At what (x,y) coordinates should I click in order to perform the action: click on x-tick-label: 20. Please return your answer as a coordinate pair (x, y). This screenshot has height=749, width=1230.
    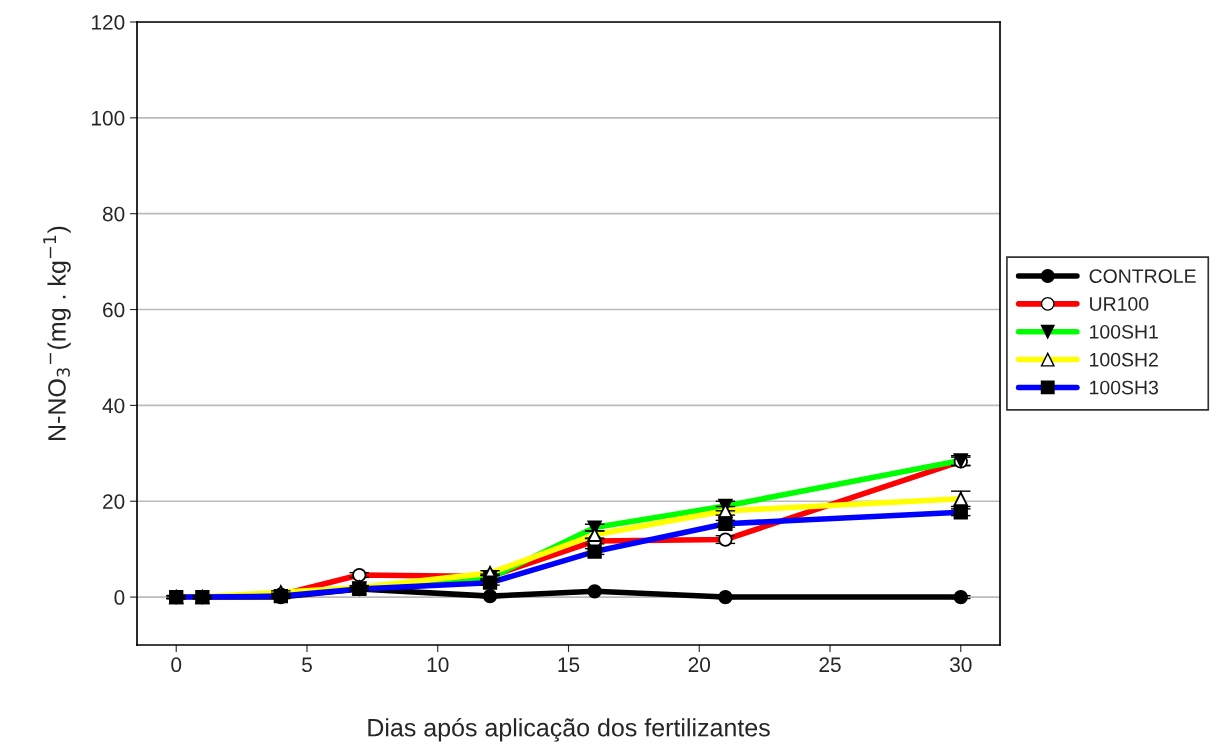
    Looking at the image, I should click on (699, 665).